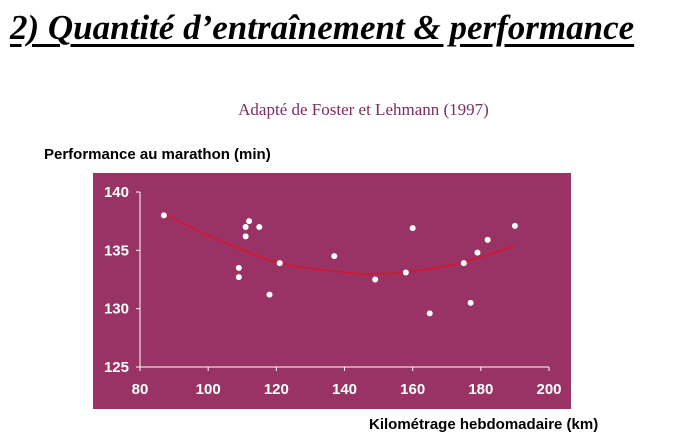 Image resolution: width=699 pixels, height=439 pixels. What do you see at coordinates (276, 389) in the screenshot?
I see `x-tick-label: 120` at bounding box center [276, 389].